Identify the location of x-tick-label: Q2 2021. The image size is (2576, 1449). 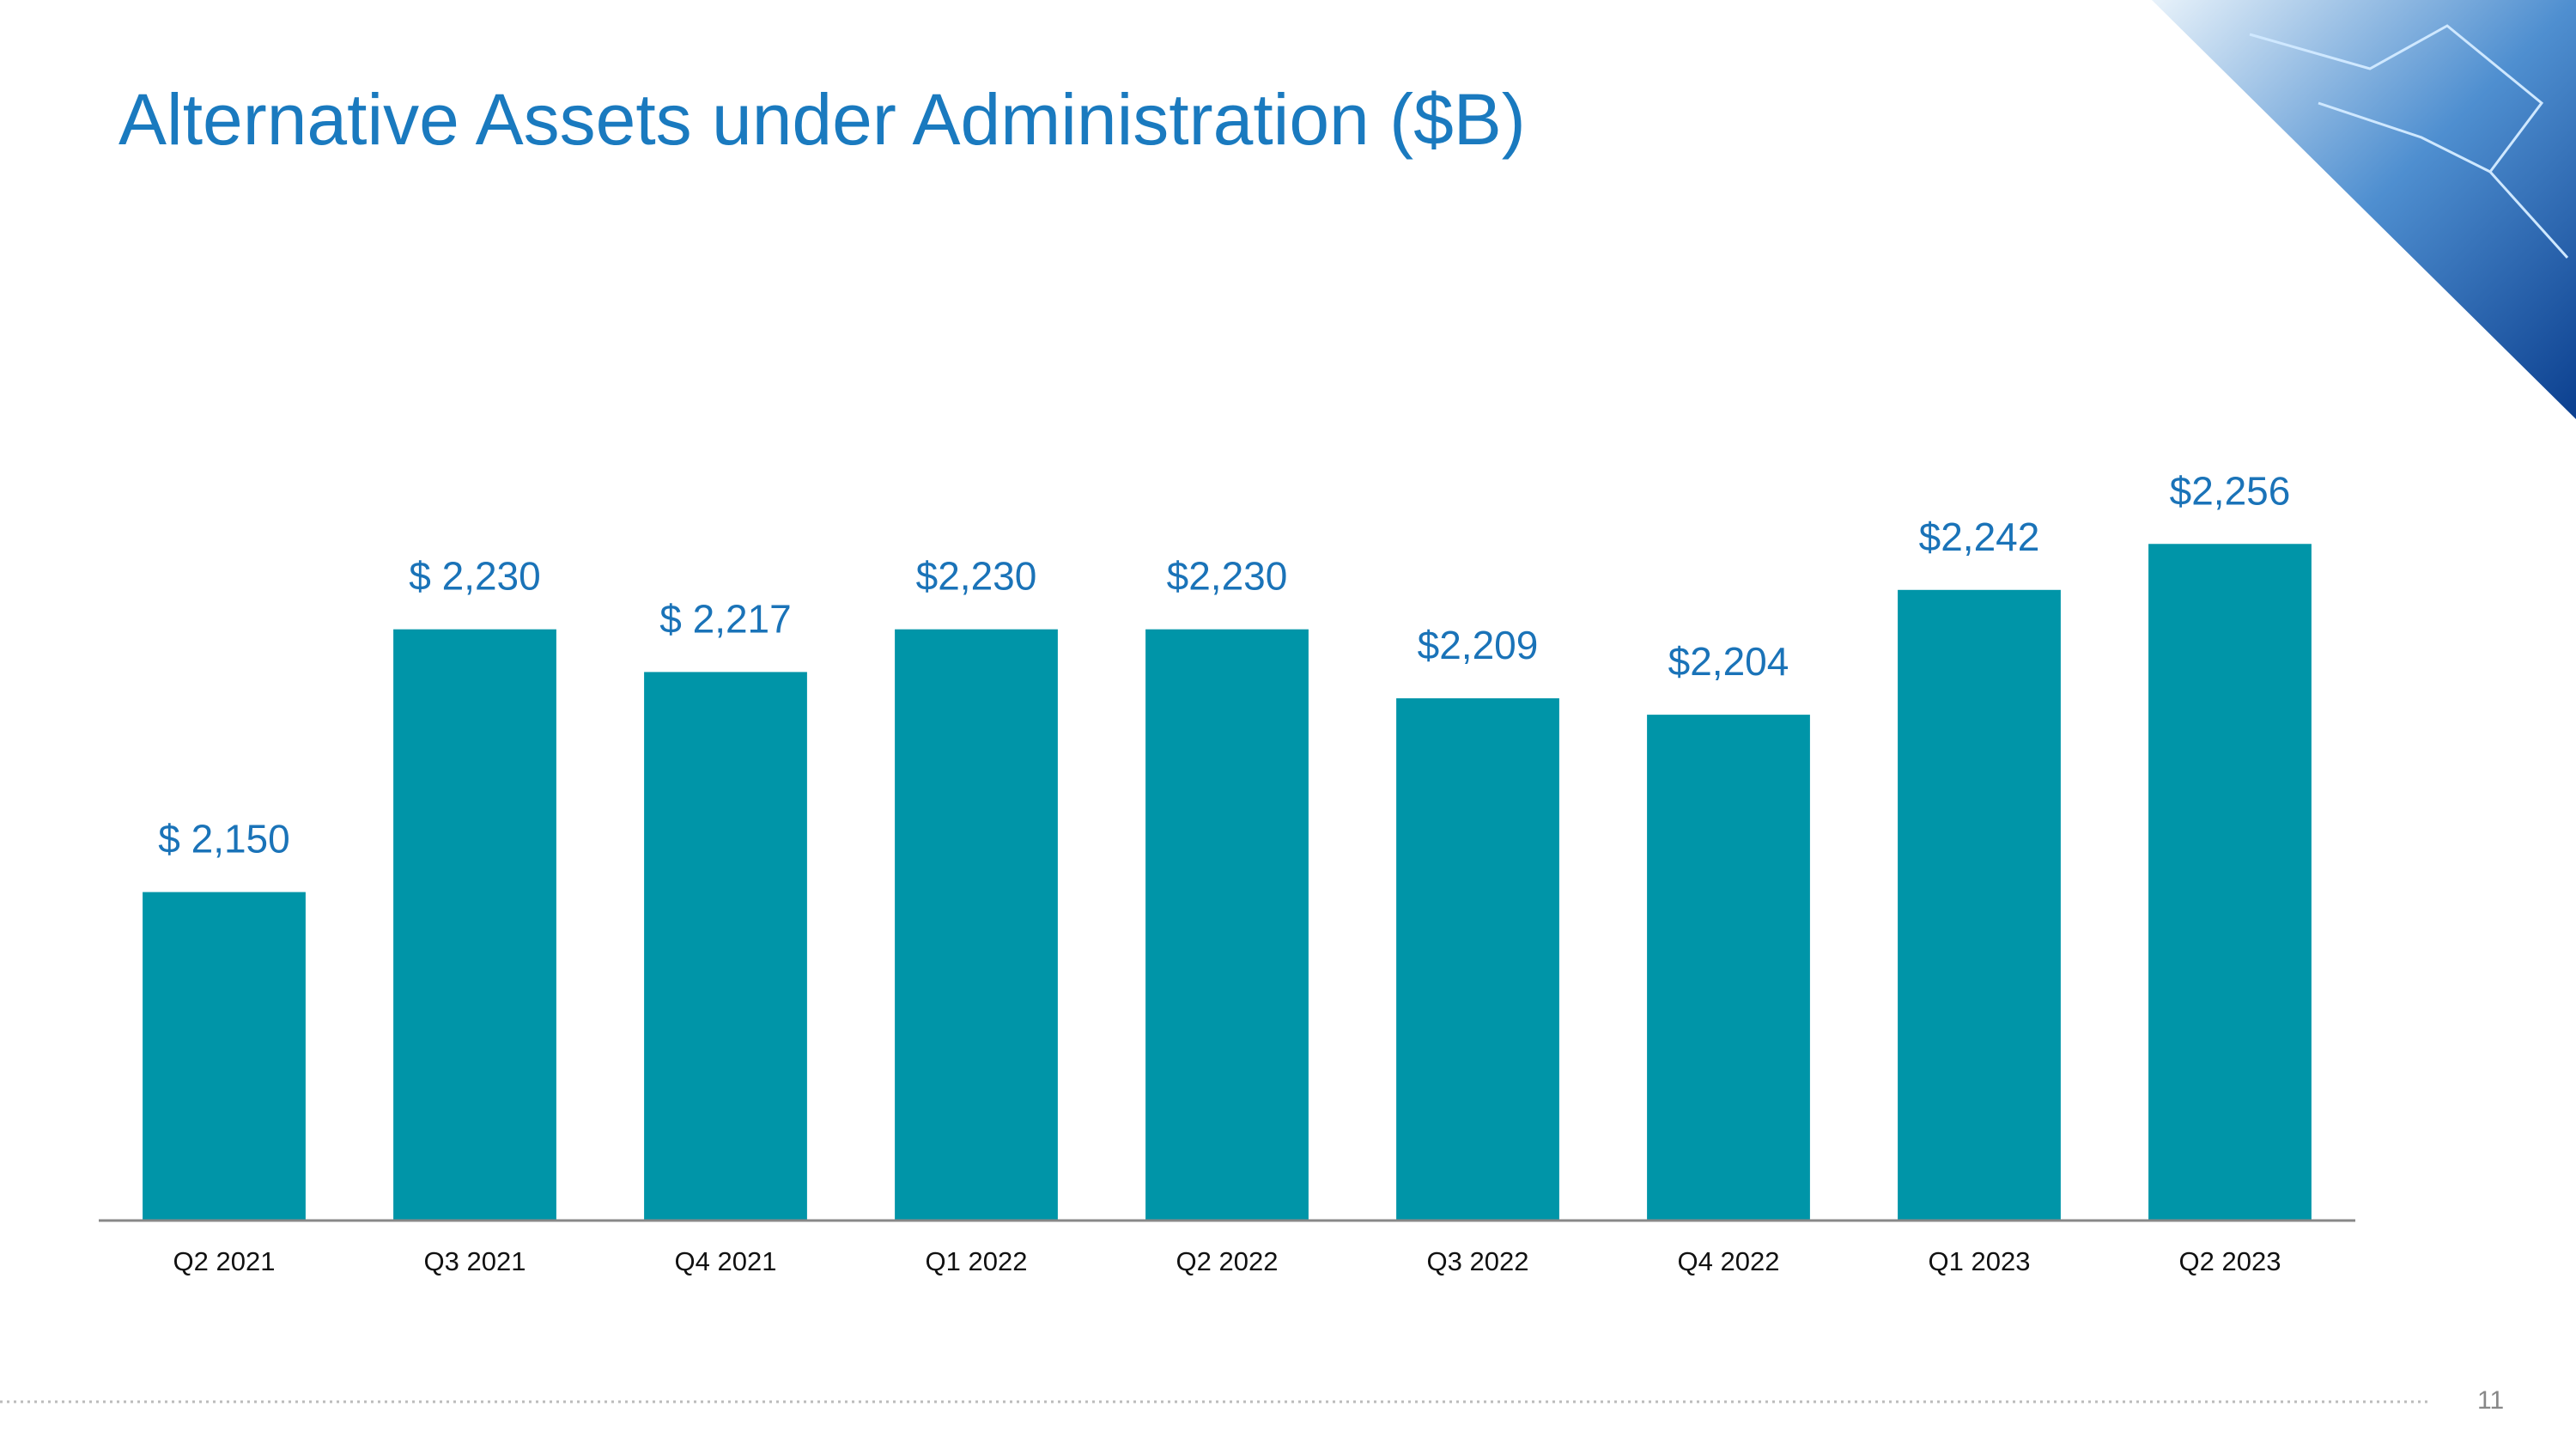
(225, 1261).